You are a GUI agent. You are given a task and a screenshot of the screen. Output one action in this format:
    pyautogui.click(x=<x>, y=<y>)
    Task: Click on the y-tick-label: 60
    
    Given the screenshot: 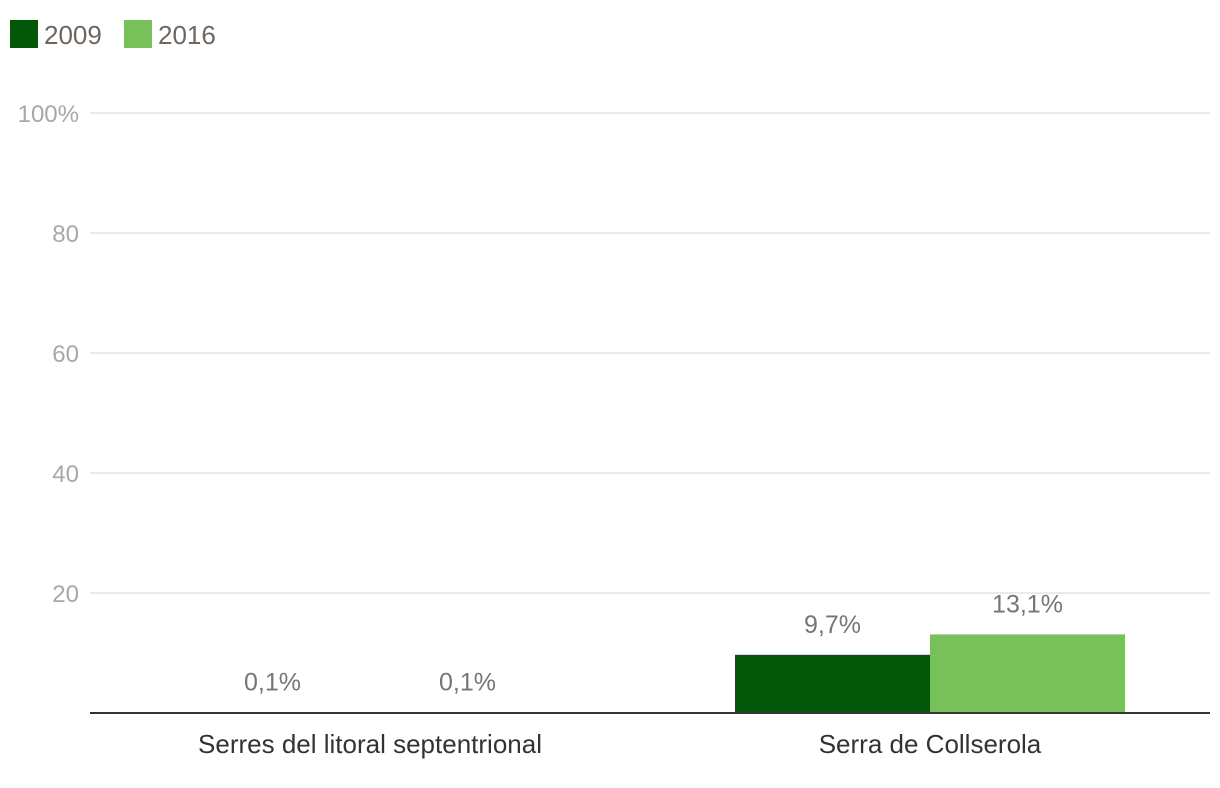 What is the action you would take?
    pyautogui.click(x=65, y=354)
    